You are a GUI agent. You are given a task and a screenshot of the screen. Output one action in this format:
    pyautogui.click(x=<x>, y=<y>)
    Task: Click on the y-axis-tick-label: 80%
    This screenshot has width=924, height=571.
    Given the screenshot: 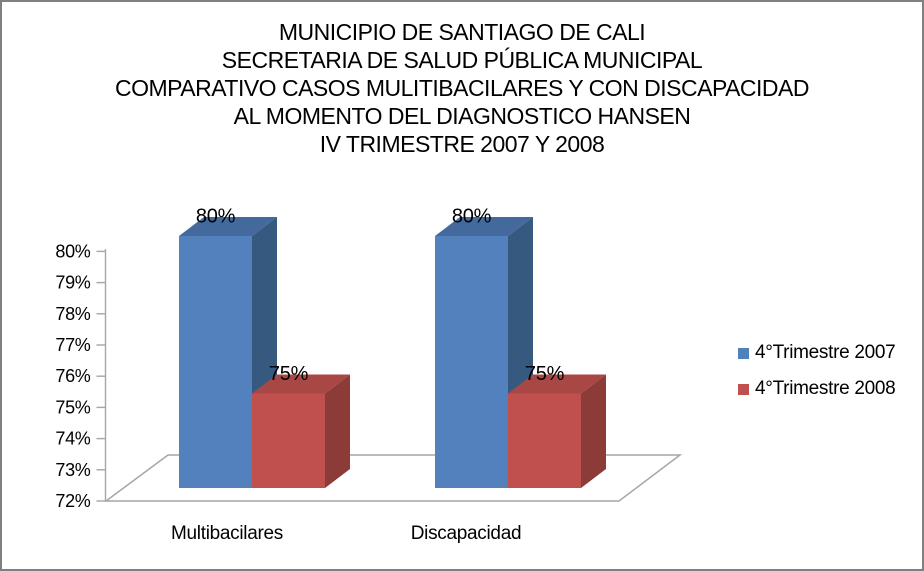 What is the action you would take?
    pyautogui.click(x=72, y=251)
    